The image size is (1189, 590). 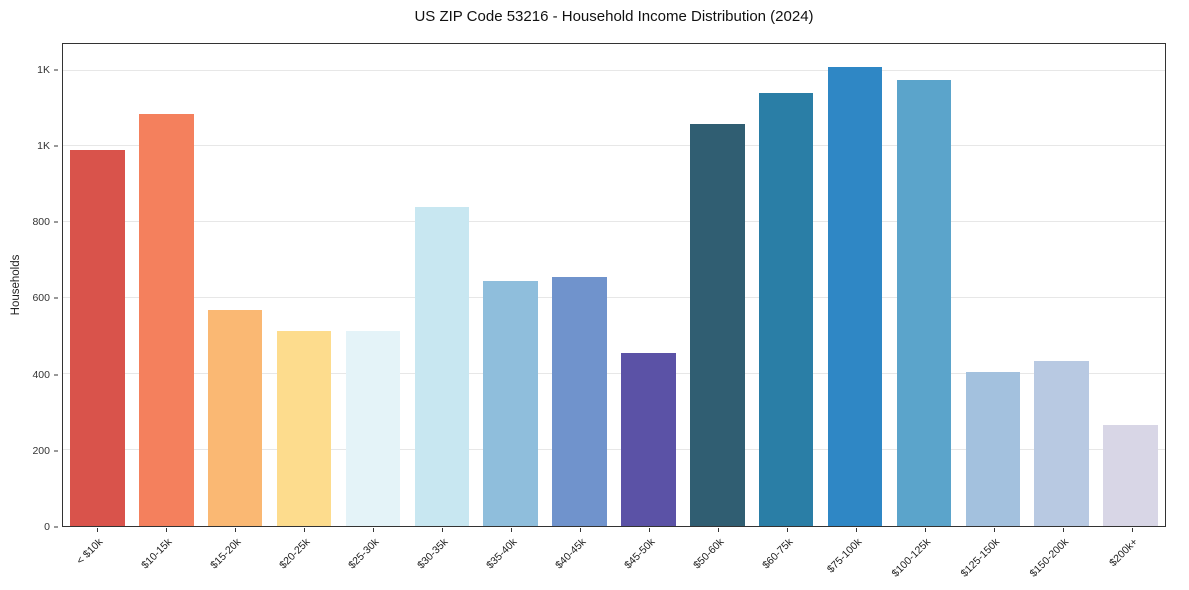 I want to click on y-axis-ticks: 0 200 400 600 800 1K 1K, so click(x=29, y=288).